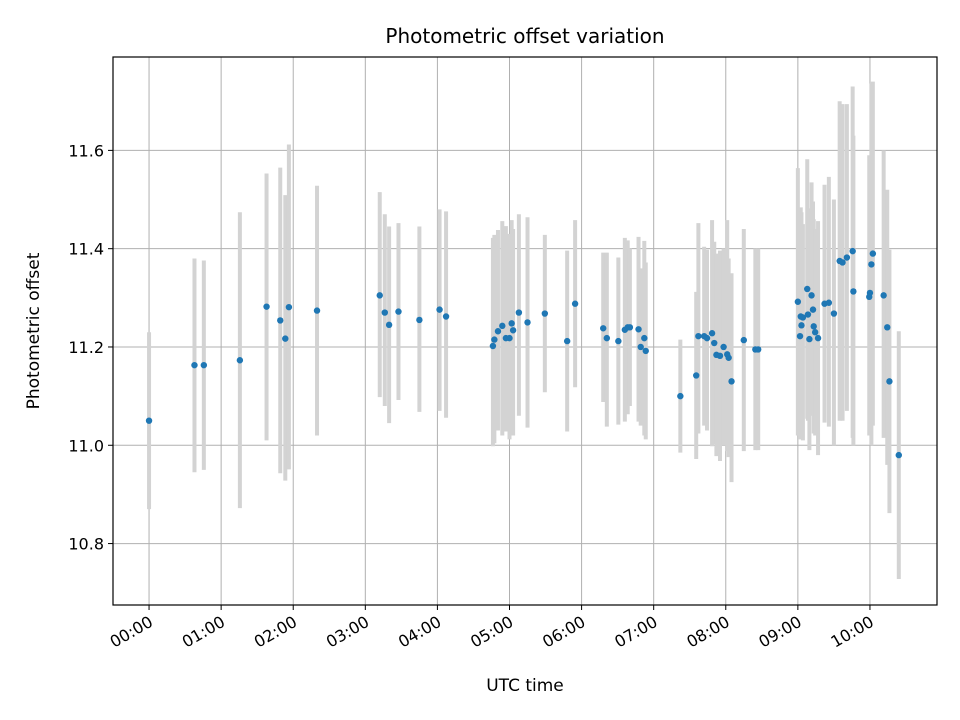  What do you see at coordinates (524, 36) in the screenshot?
I see `chart-title: Photometric offset variation` at bounding box center [524, 36].